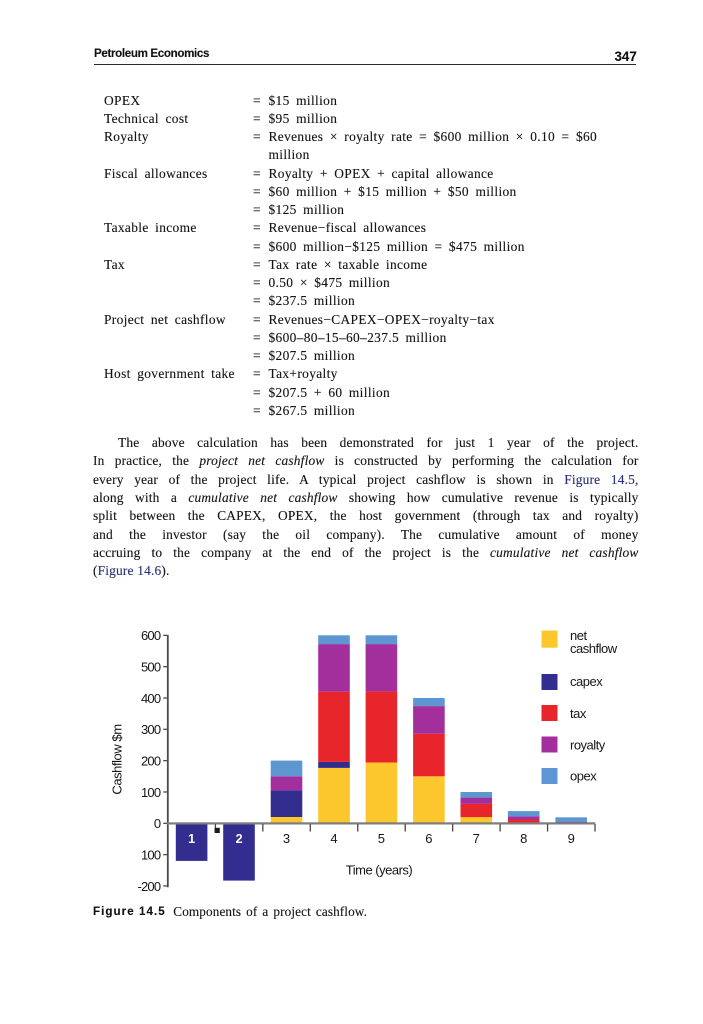  I want to click on svg-text: capex, so click(586, 681).